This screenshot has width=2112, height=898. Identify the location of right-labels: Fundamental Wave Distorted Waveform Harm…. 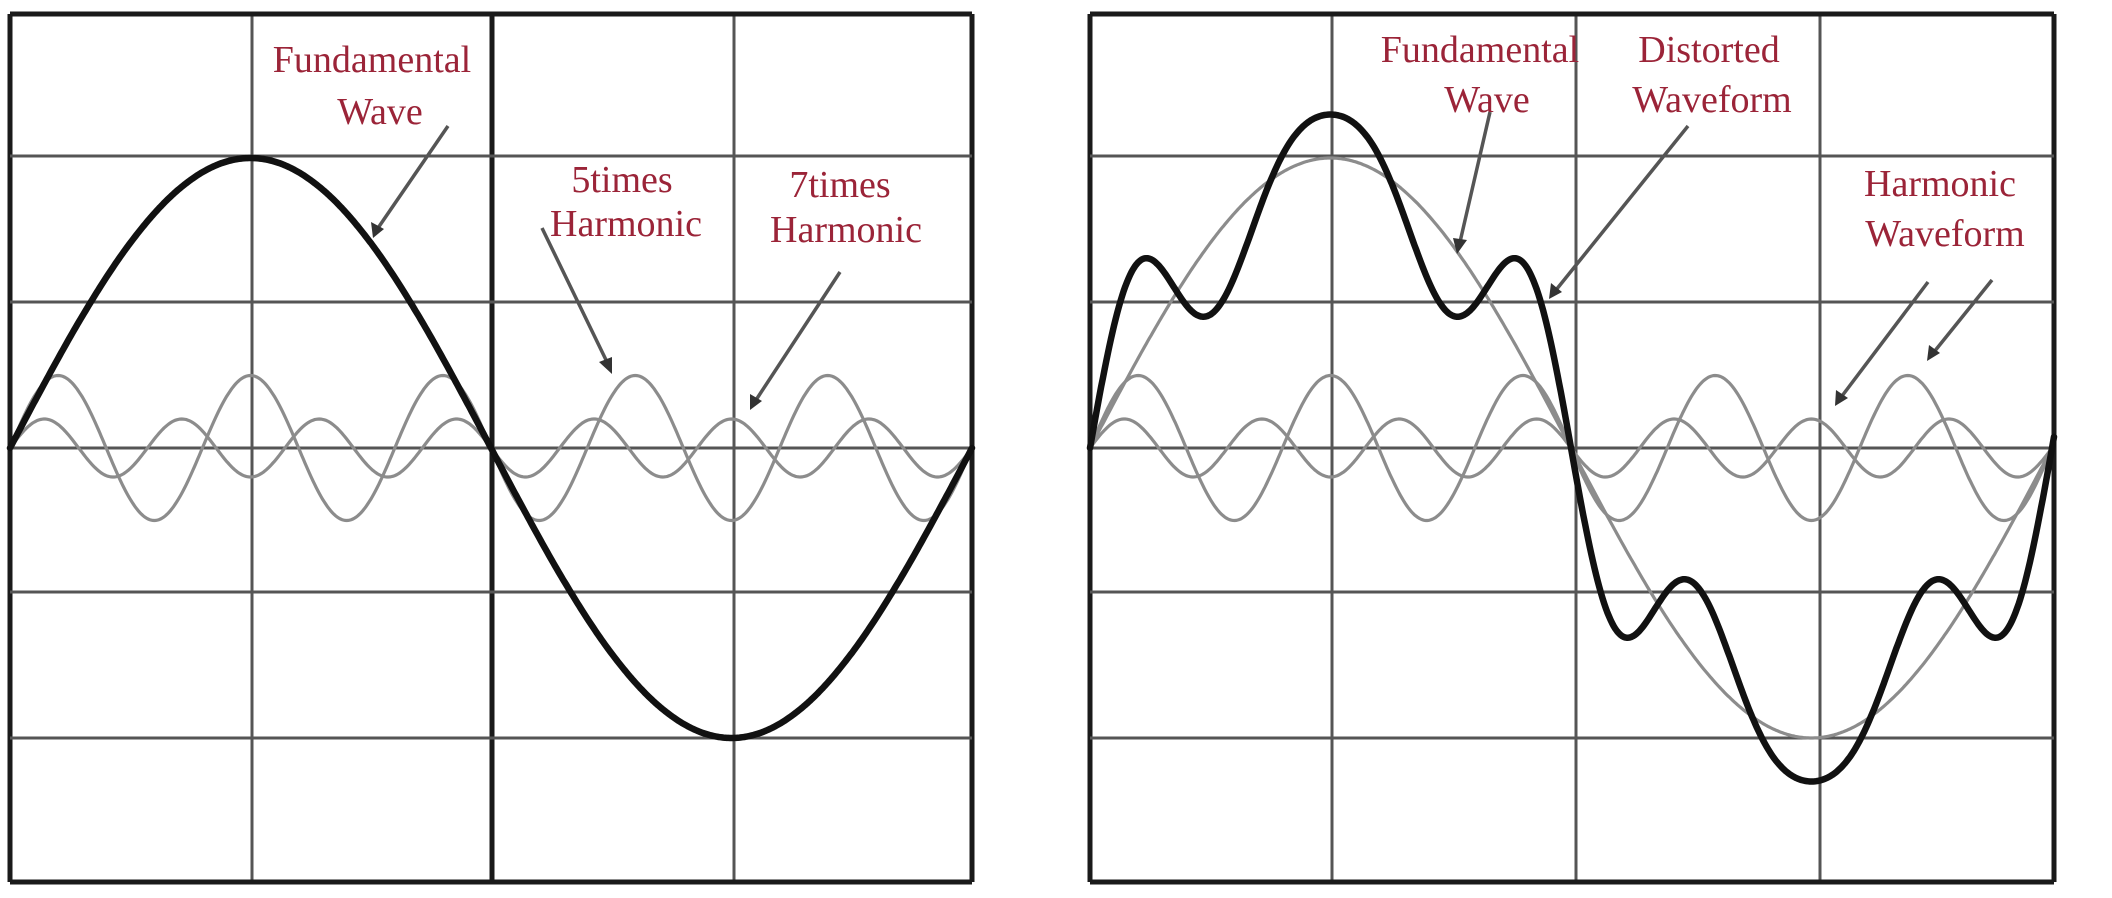
(1703, 142).